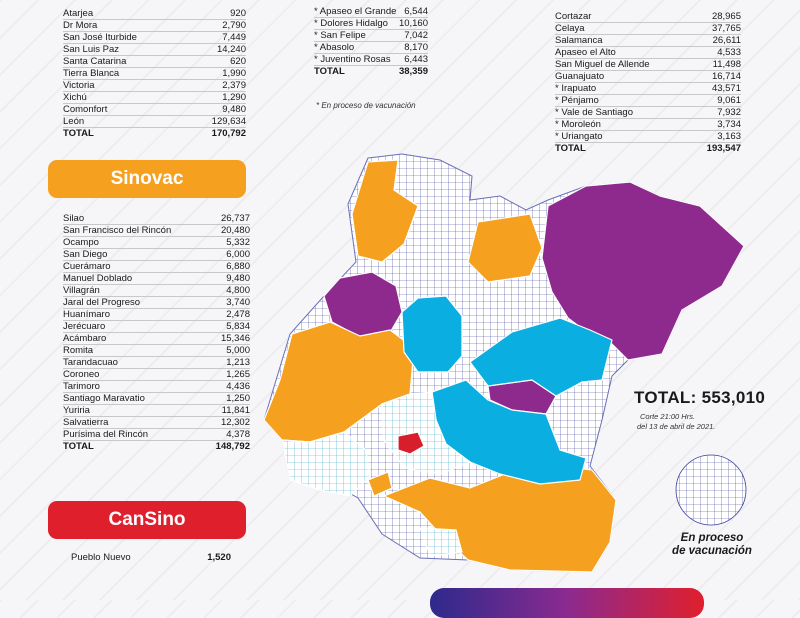 The width and height of the screenshot is (800, 618). I want to click on municipality-name: Huanímaro, so click(86, 314).